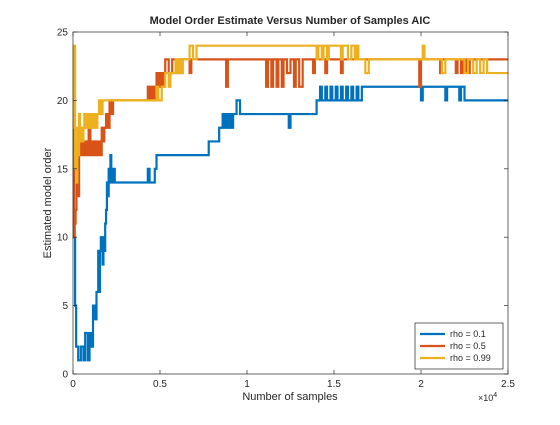 The width and height of the screenshot is (560, 425). I want to click on y-tick-label: 10, so click(63, 238).